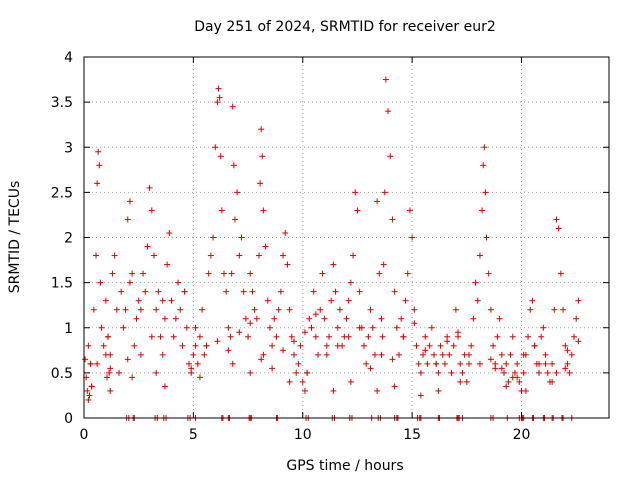  Describe the element at coordinates (68, 329) in the screenshot. I see `y-tick-label: 1` at that location.